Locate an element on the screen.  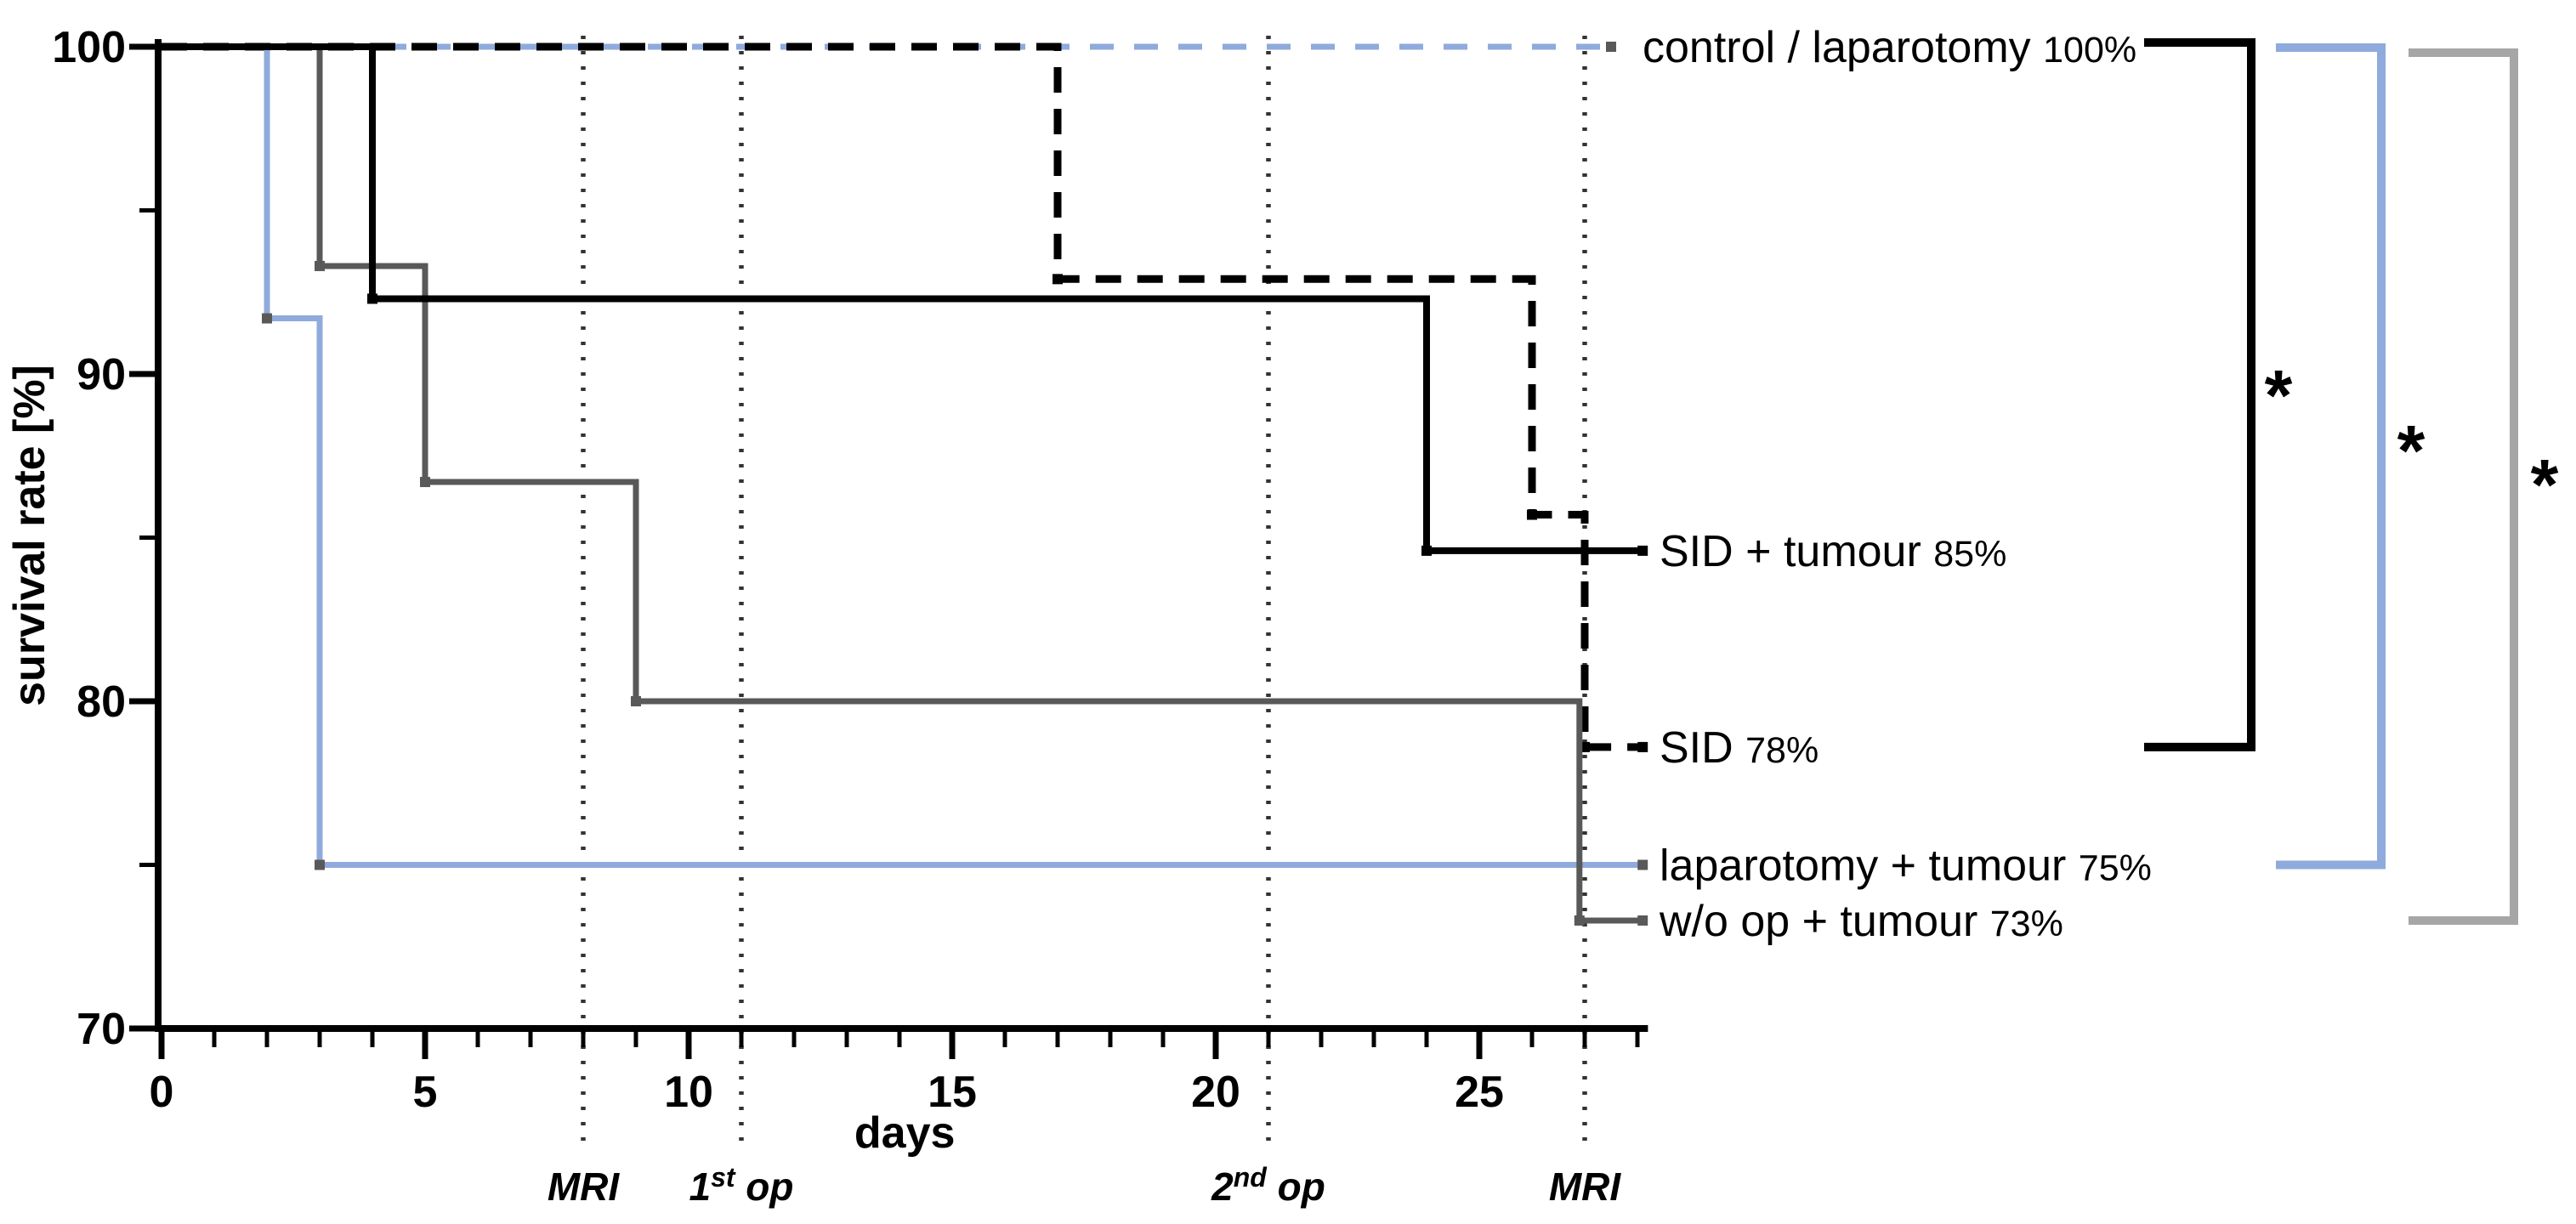
event-label: 1st op is located at coordinates (741, 1185).